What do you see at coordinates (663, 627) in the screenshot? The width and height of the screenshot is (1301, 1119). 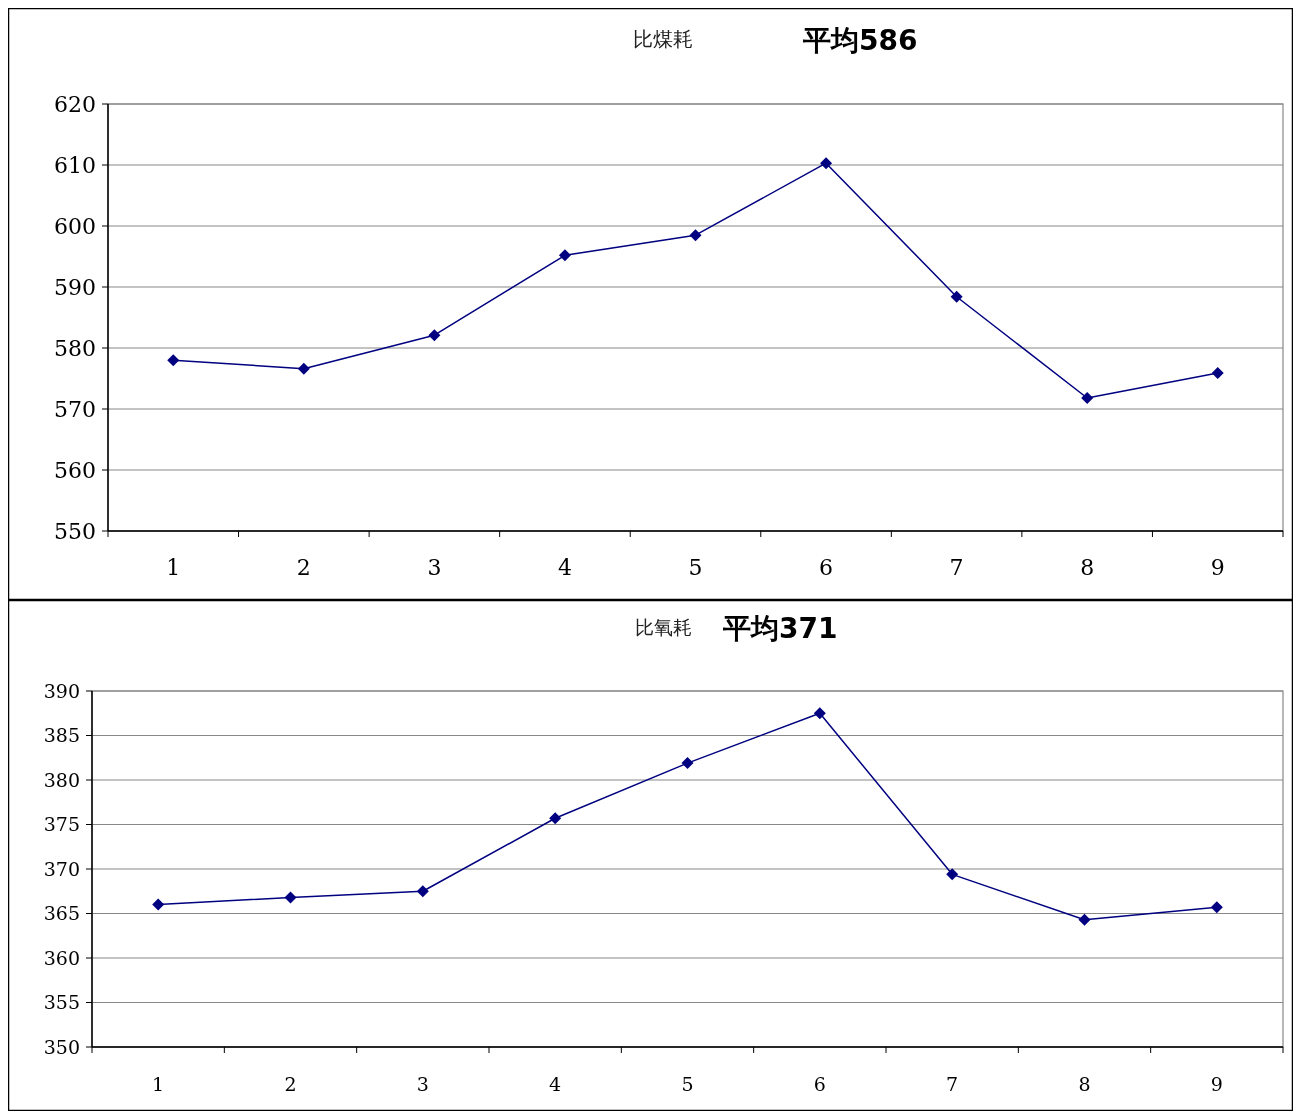 I see `chart-title: 比氧耗` at bounding box center [663, 627].